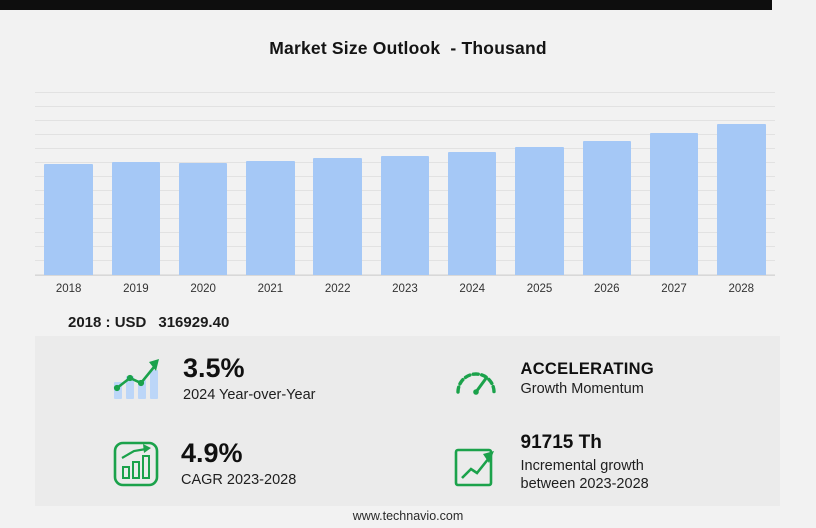  Describe the element at coordinates (136, 289) in the screenshot. I see `x-tick-2019: 2019` at that location.